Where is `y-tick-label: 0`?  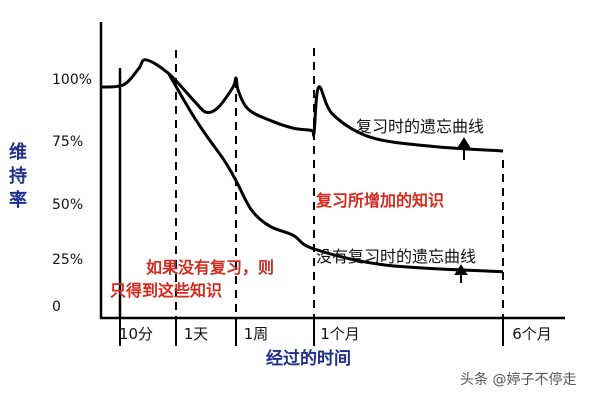
y-tick-label: 0 is located at coordinates (56, 307).